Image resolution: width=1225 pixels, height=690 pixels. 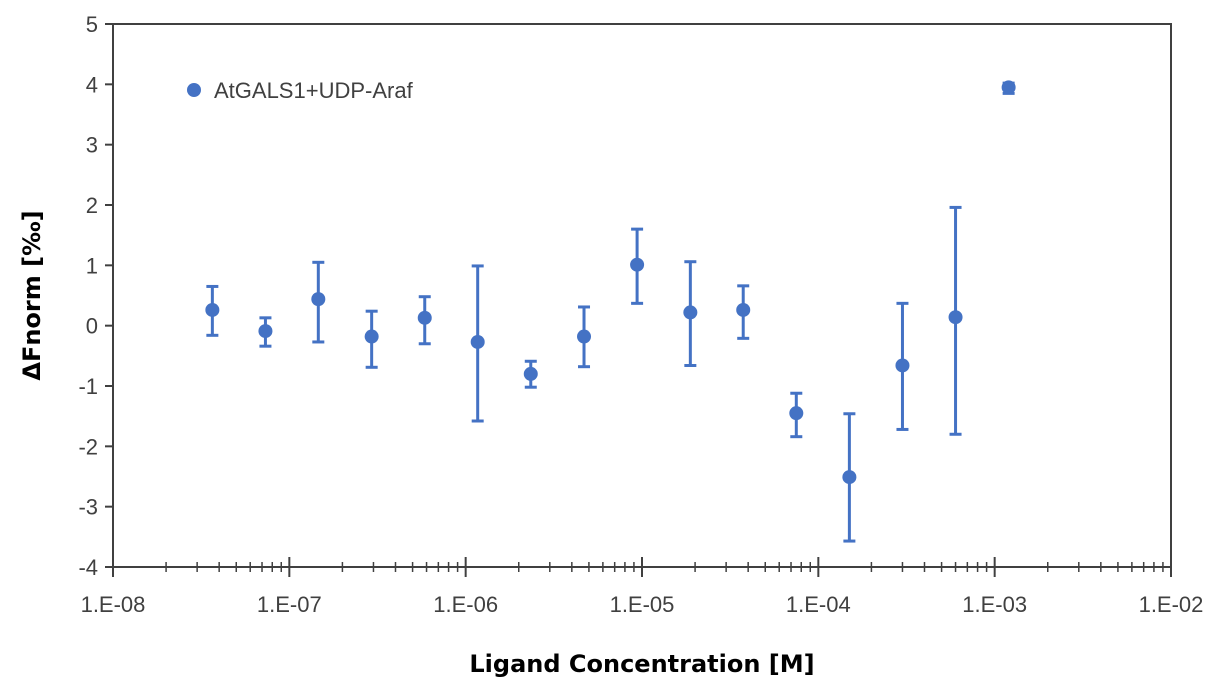 What do you see at coordinates (88, 446) in the screenshot?
I see `y-tick-label: -2` at bounding box center [88, 446].